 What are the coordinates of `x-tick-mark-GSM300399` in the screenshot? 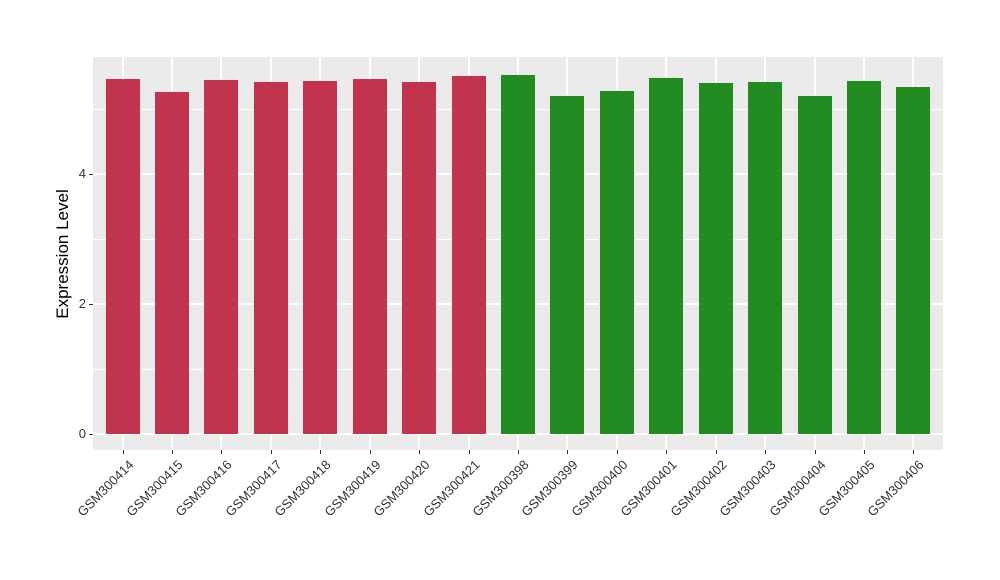 It's located at (568, 452).